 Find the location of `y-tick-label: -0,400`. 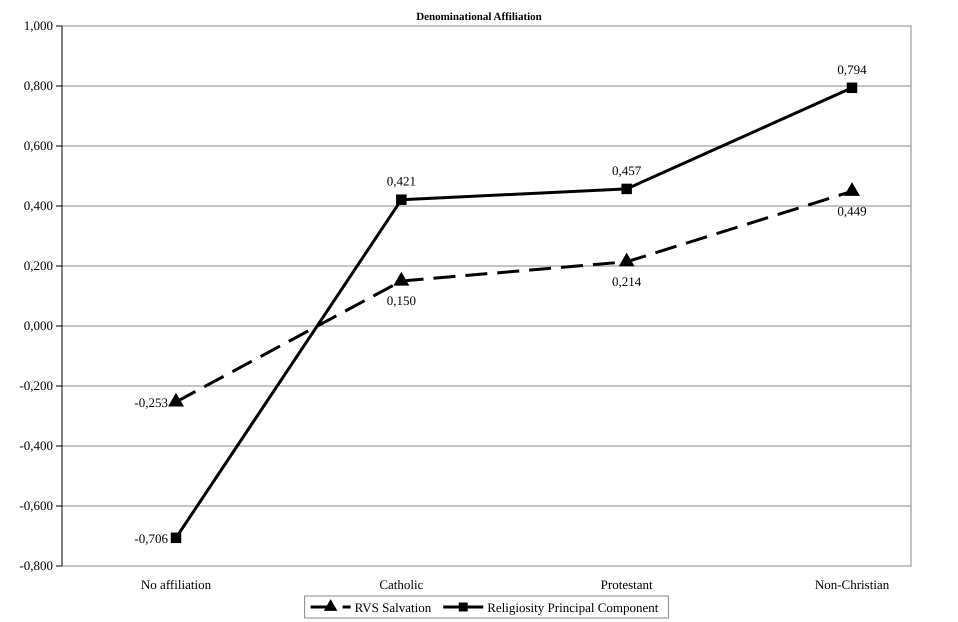

y-tick-label: -0,400 is located at coordinates (36, 446).